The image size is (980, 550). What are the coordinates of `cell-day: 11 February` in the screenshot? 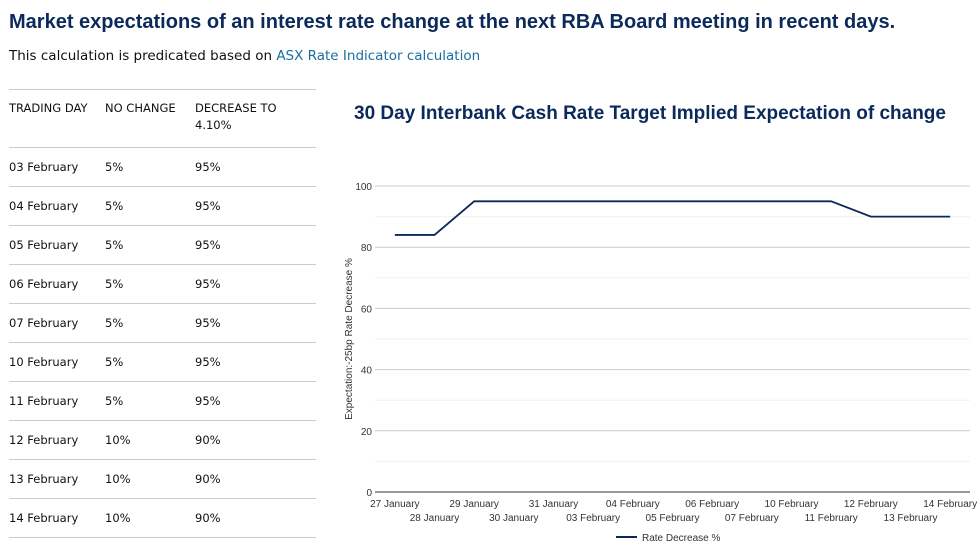 It's located at (57, 401).